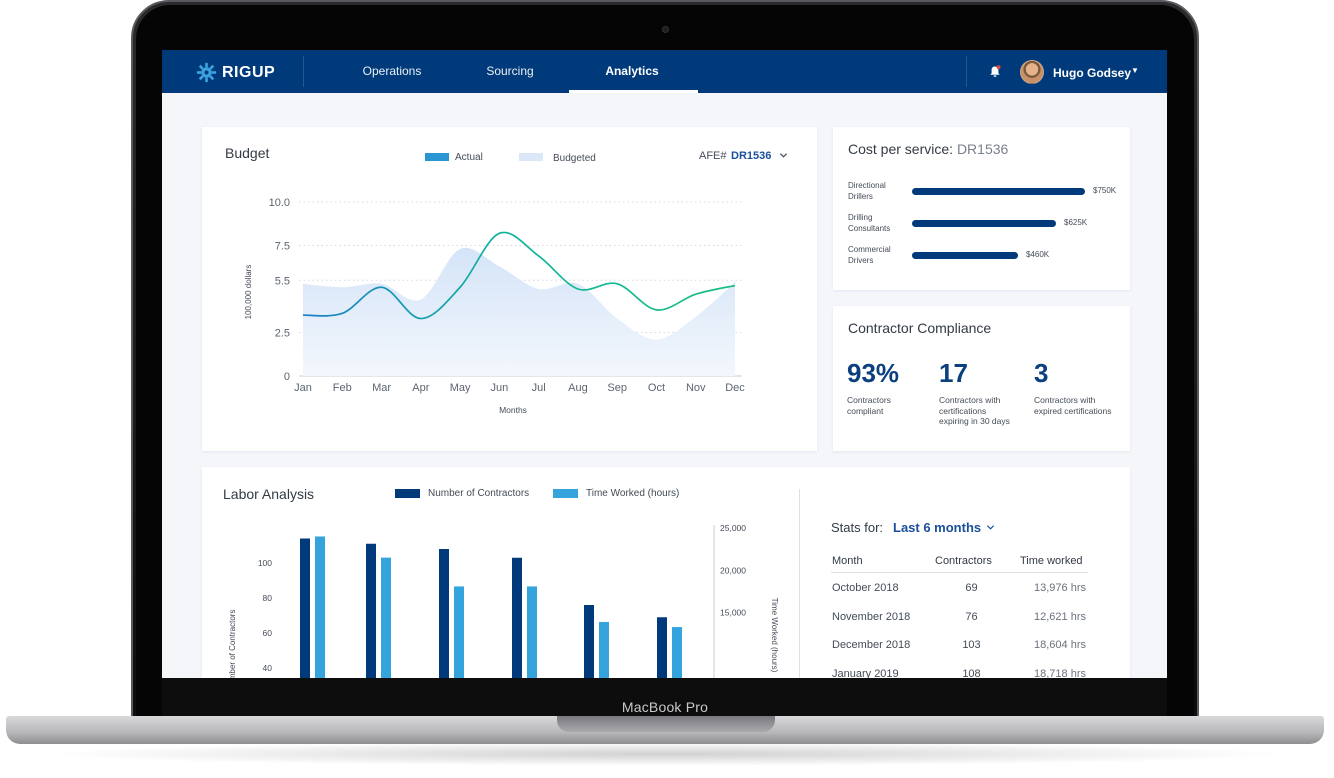 The width and height of the screenshot is (1334, 778). I want to click on legend-swatch-budgeted, so click(531, 157).